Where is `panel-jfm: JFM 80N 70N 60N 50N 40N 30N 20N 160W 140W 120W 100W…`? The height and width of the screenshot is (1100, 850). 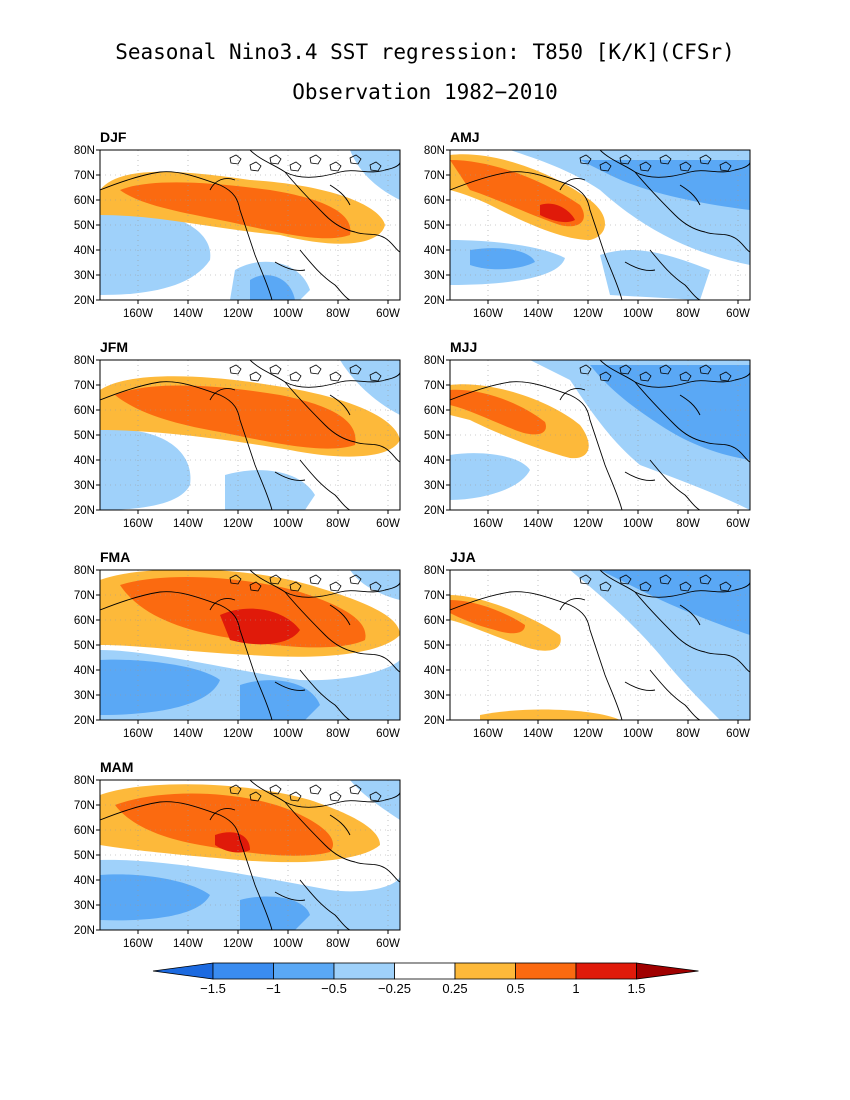
panel-jfm: JFM 80N 70N 60N 50N 40N 30N 20N 160W 140W 120W 100W… is located at coordinates (237, 434).